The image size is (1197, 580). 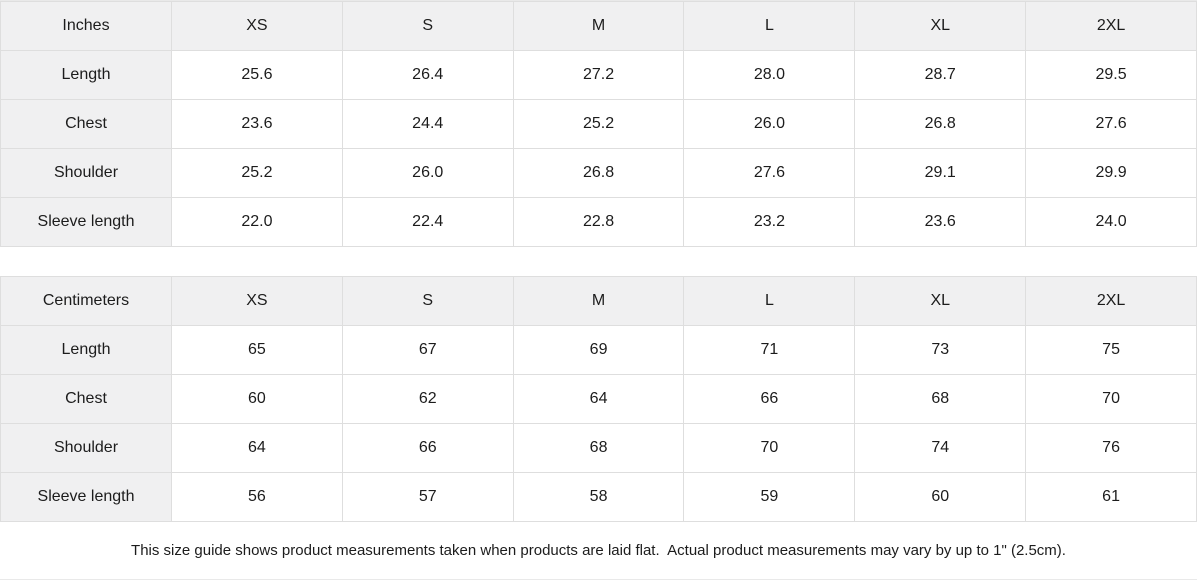 I want to click on measurement-row: Sleeve length 22.0 22.4 22.8 23.2 23.6 24.0, so click(x=598, y=222).